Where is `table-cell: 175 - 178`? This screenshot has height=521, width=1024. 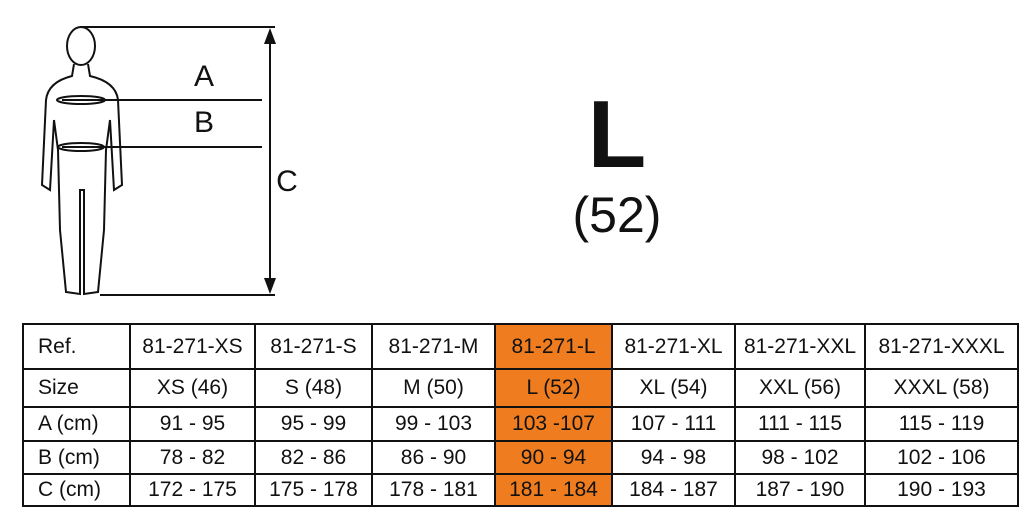 table-cell: 175 - 178 is located at coordinates (313, 490).